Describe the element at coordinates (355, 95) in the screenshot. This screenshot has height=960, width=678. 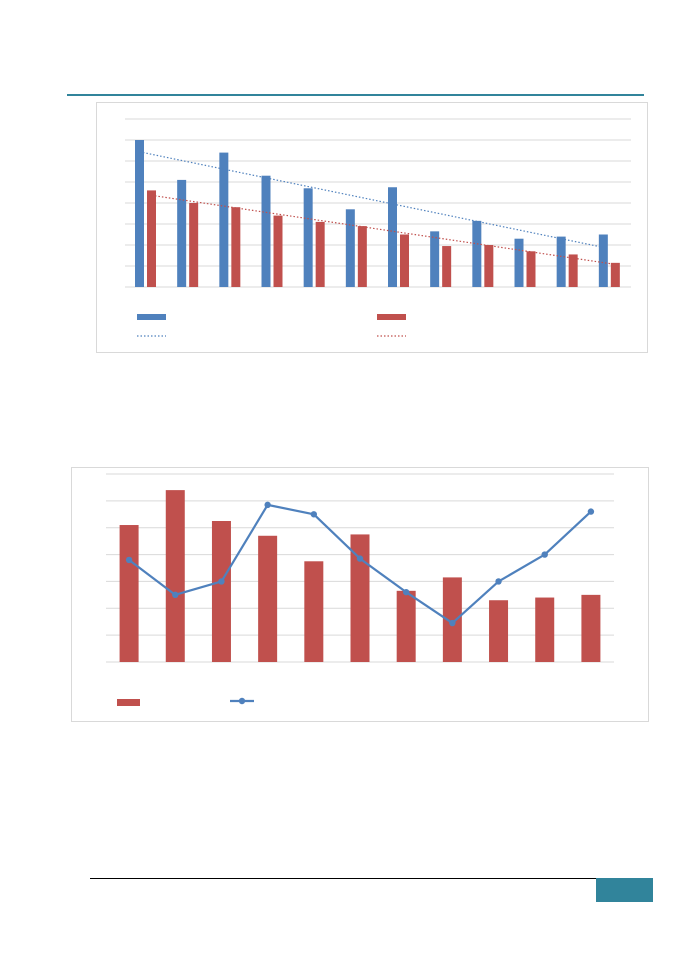
I see `header-rule` at that location.